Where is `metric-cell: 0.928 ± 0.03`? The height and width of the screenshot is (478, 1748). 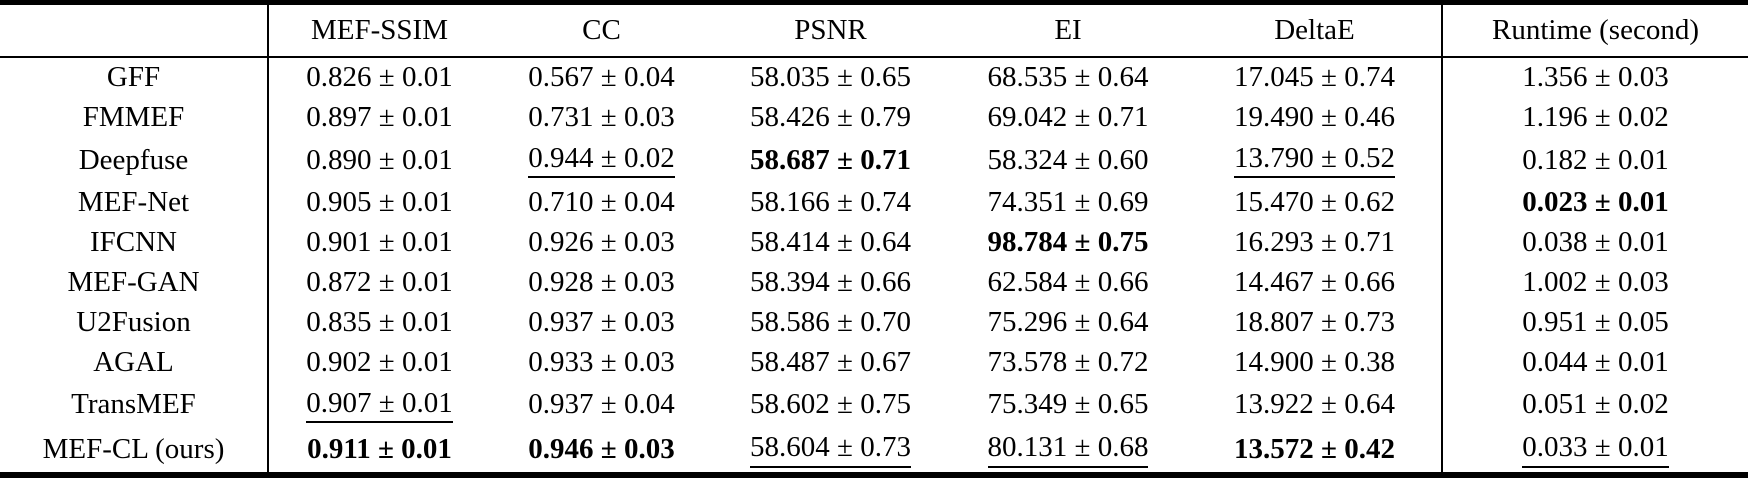 metric-cell: 0.928 ± 0.03 is located at coordinates (601, 282).